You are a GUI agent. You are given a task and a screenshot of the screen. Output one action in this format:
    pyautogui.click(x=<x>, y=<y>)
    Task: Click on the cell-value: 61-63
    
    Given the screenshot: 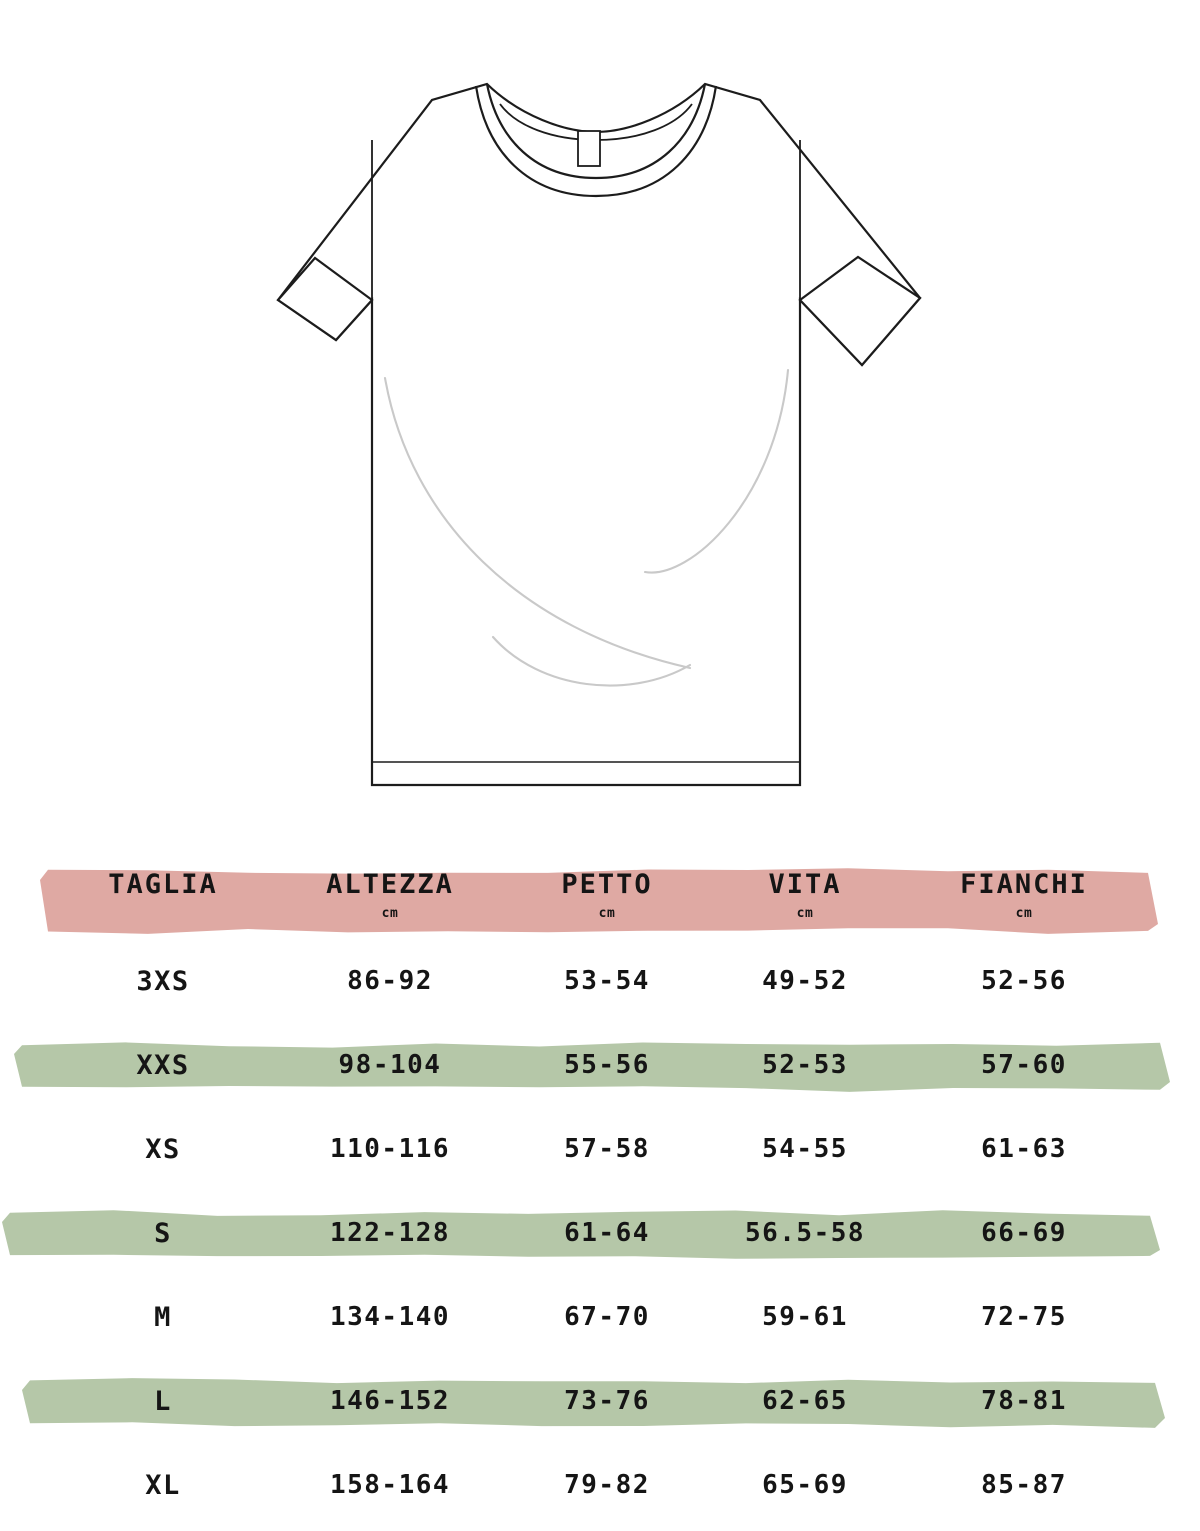 What is the action you would take?
    pyautogui.click(x=1024, y=1149)
    